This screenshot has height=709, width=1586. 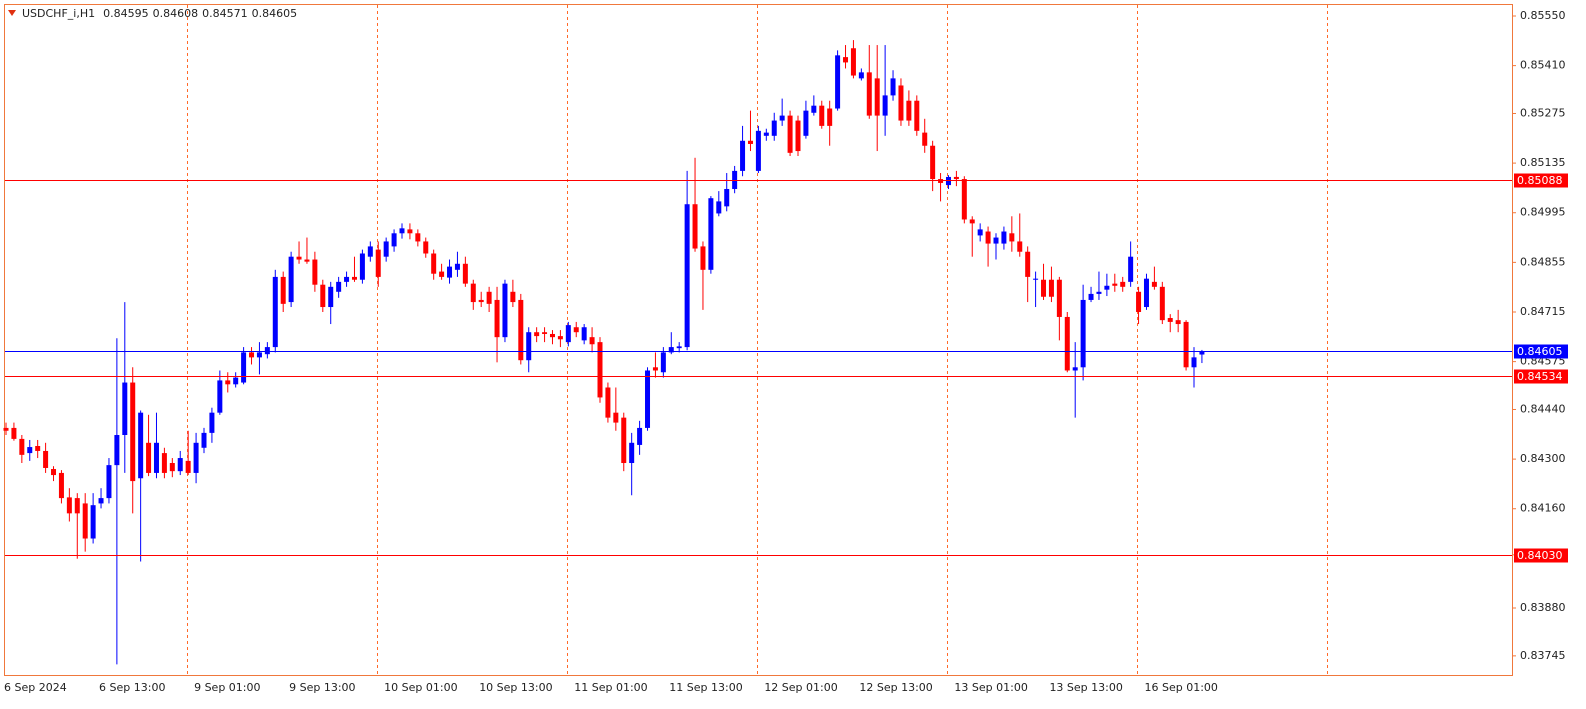 I want to click on x-tick-label: 6 Sep 2024, so click(x=35, y=687).